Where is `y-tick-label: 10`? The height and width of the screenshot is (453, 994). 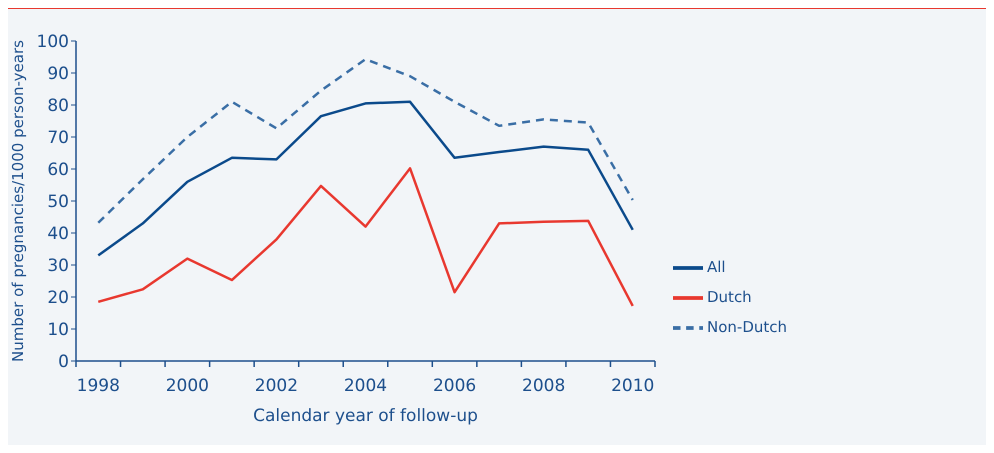
y-tick-label: 10 is located at coordinates (58, 330).